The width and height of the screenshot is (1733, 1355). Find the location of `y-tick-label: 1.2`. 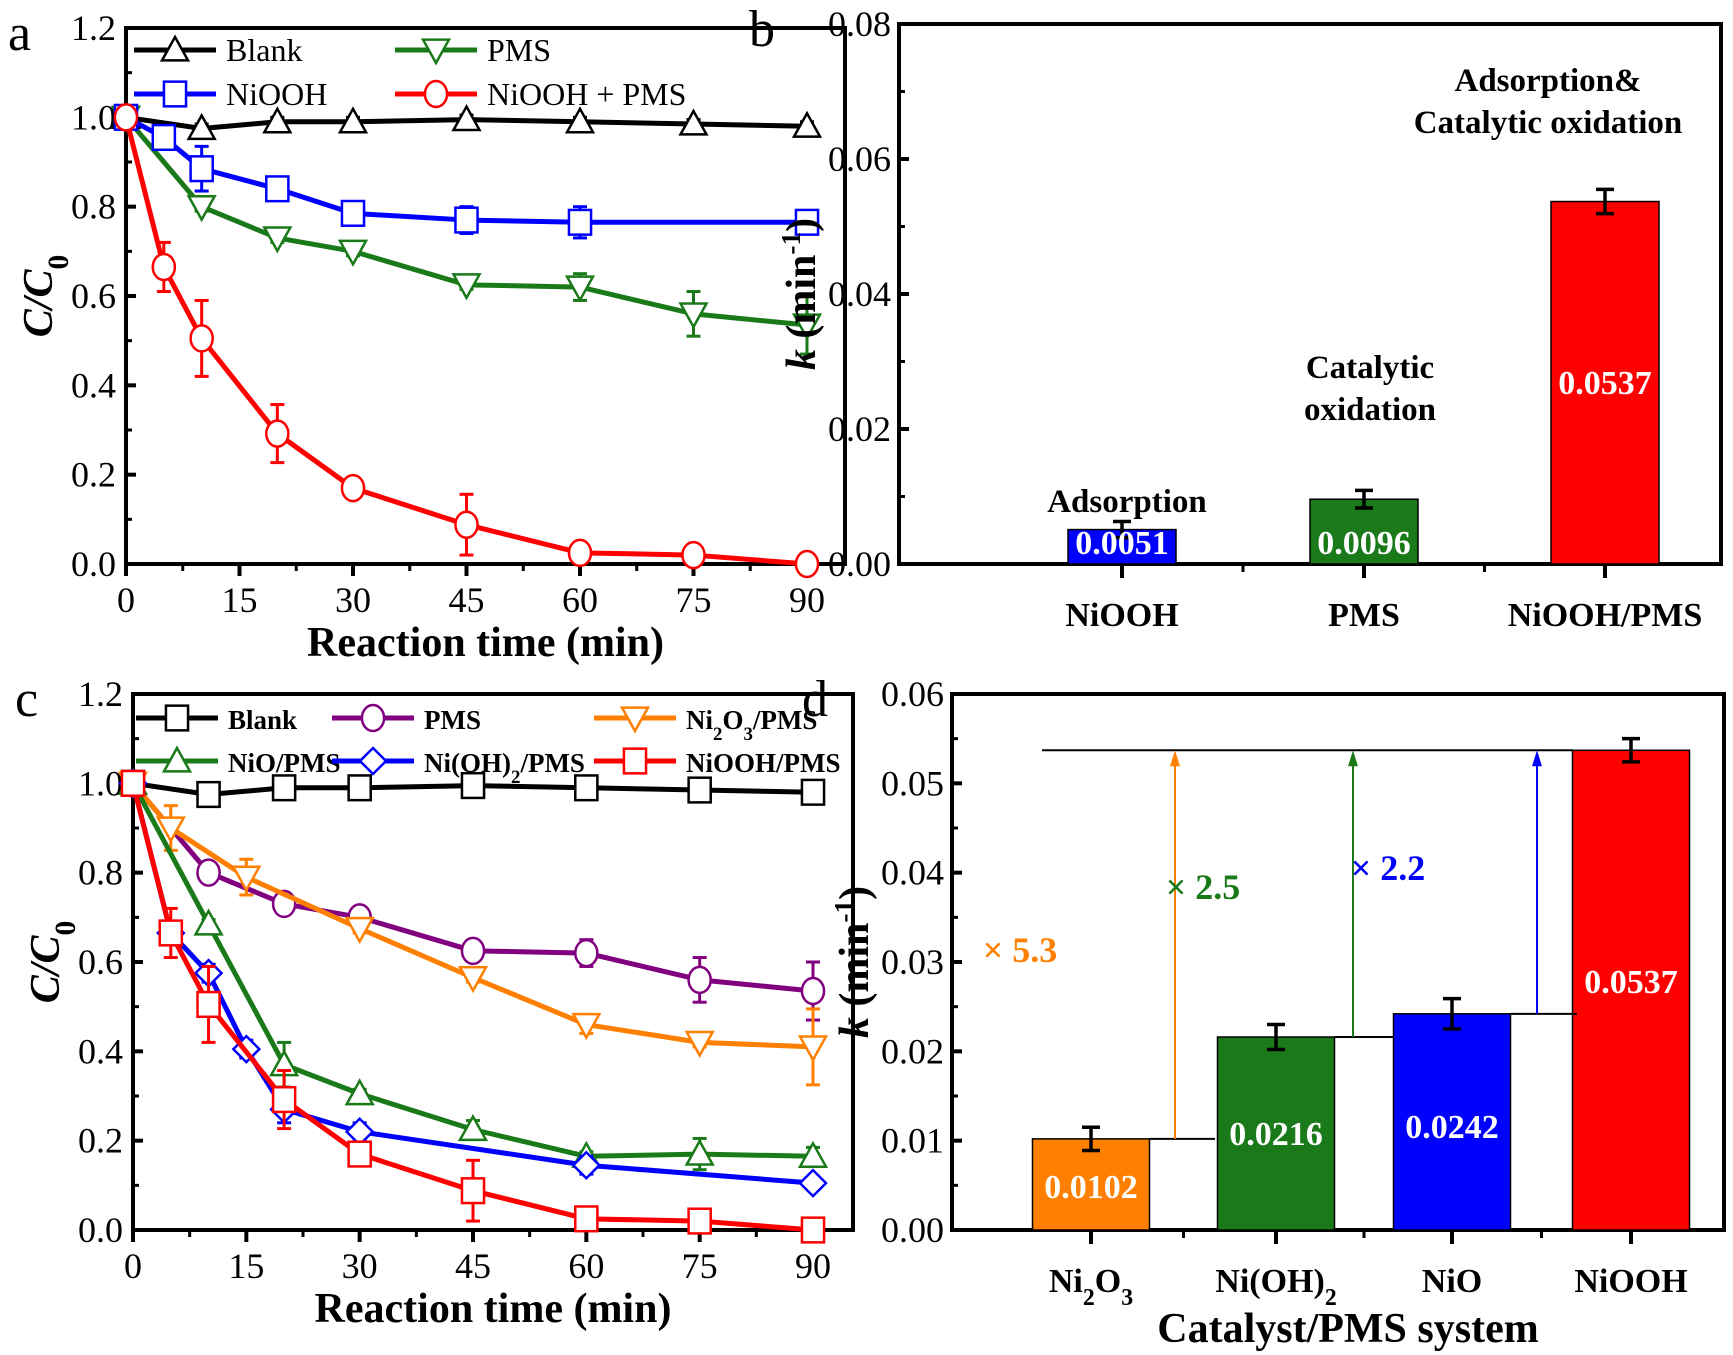

y-tick-label: 1.2 is located at coordinates (100, 694).